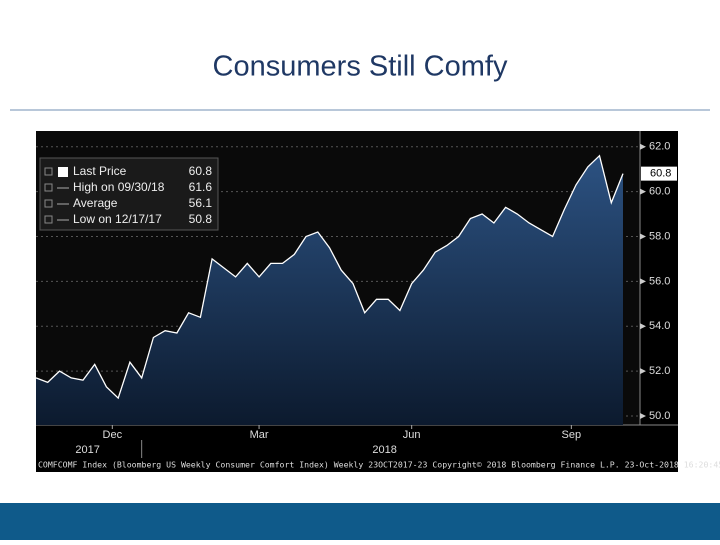 The height and width of the screenshot is (545, 720). What do you see at coordinates (87, 450) in the screenshot?
I see `year-label: 2017` at bounding box center [87, 450].